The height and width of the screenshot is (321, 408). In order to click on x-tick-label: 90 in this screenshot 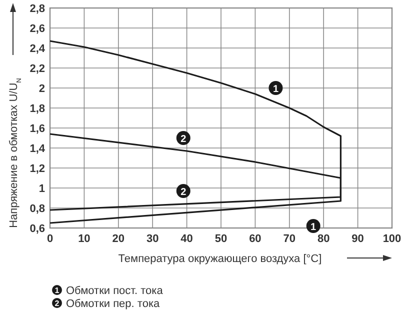, I will do `click(358, 239)`.